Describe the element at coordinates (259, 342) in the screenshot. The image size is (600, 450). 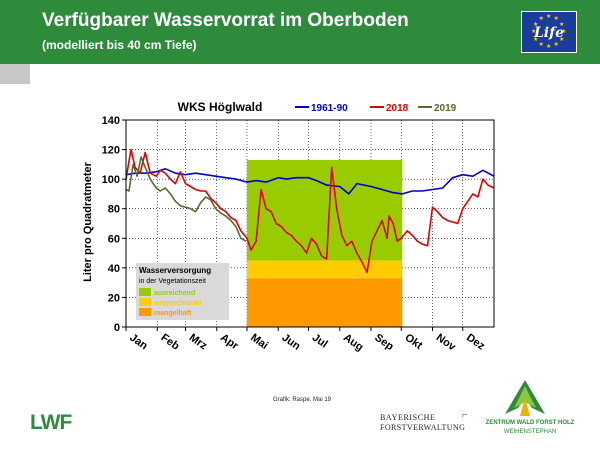
I see `x-tick-label: Mai` at that location.